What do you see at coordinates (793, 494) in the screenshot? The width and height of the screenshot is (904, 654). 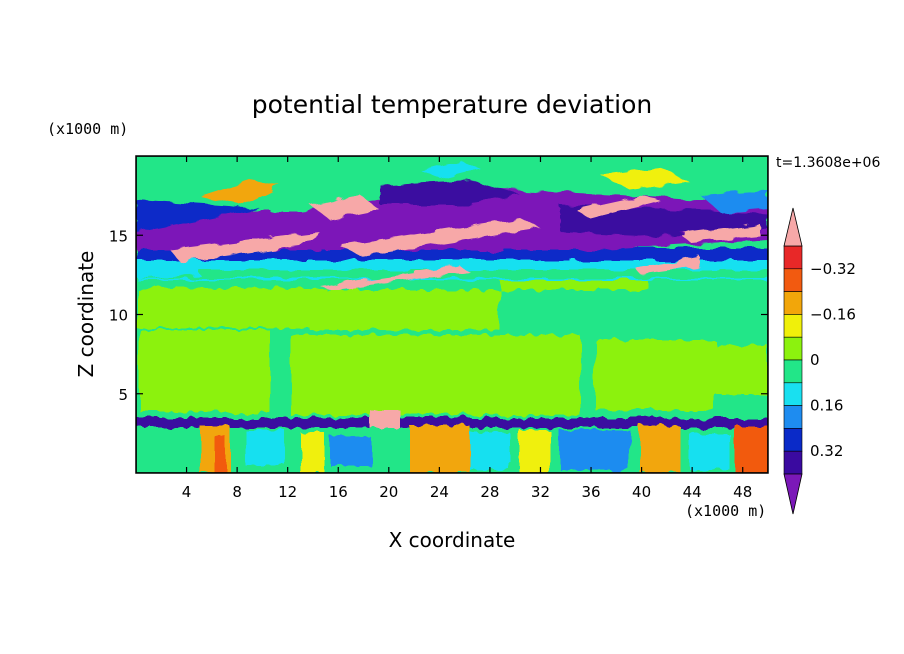 I see `colorbar-extend-bottom` at bounding box center [793, 494].